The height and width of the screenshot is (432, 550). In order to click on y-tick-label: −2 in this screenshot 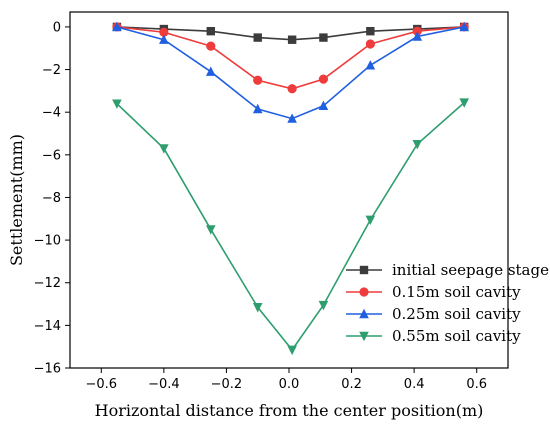, I will do `click(51, 70)`.